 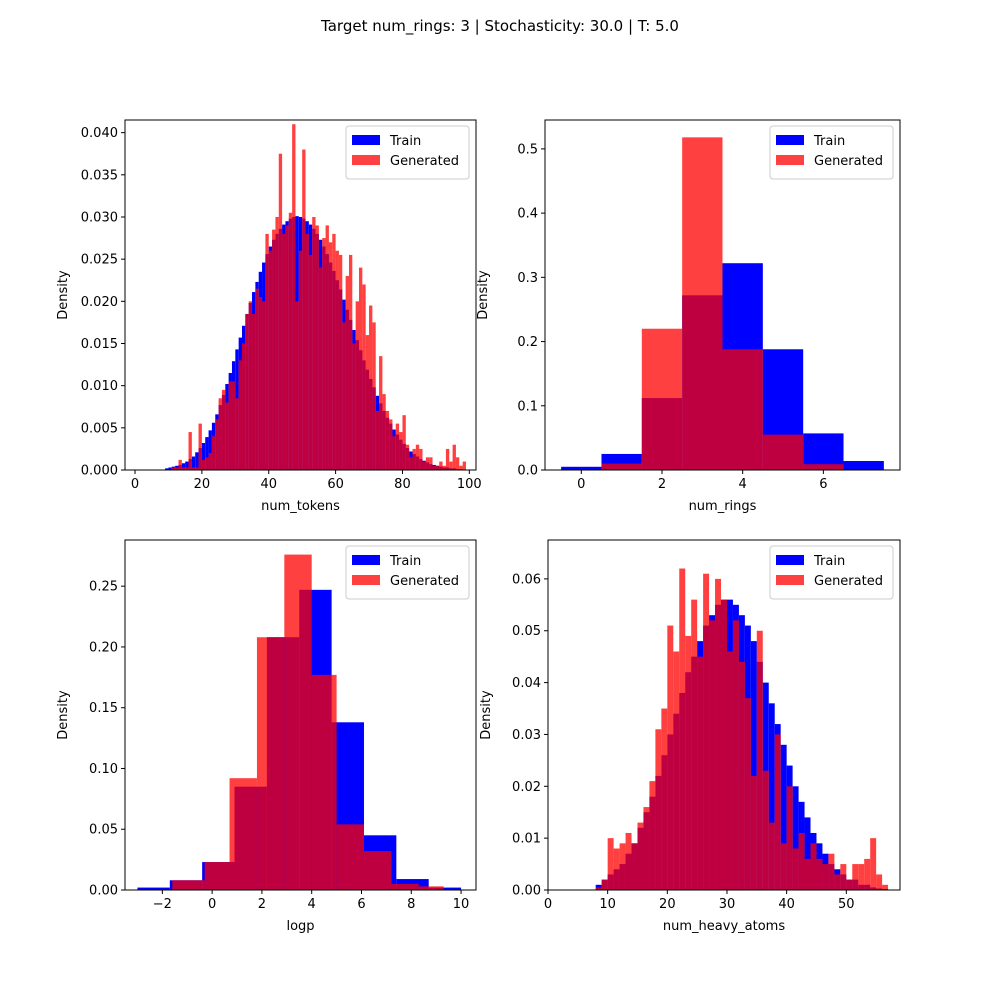 What do you see at coordinates (790, 560) in the screenshot?
I see `legend-swatch-train` at bounding box center [790, 560].